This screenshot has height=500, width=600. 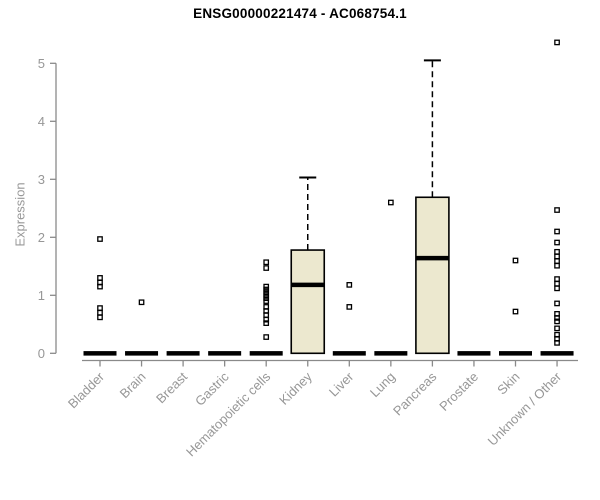 What do you see at coordinates (508, 383) in the screenshot?
I see `x-tick-label: Skin` at bounding box center [508, 383].